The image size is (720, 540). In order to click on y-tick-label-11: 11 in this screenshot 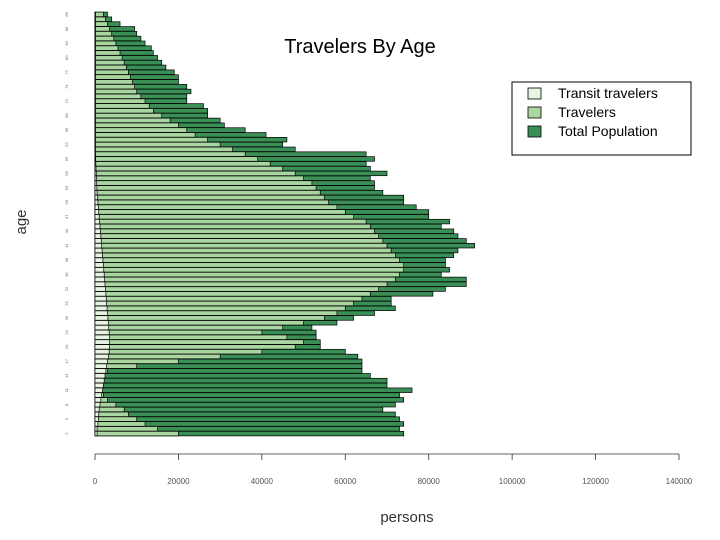, I will do `click(66, 389)`.